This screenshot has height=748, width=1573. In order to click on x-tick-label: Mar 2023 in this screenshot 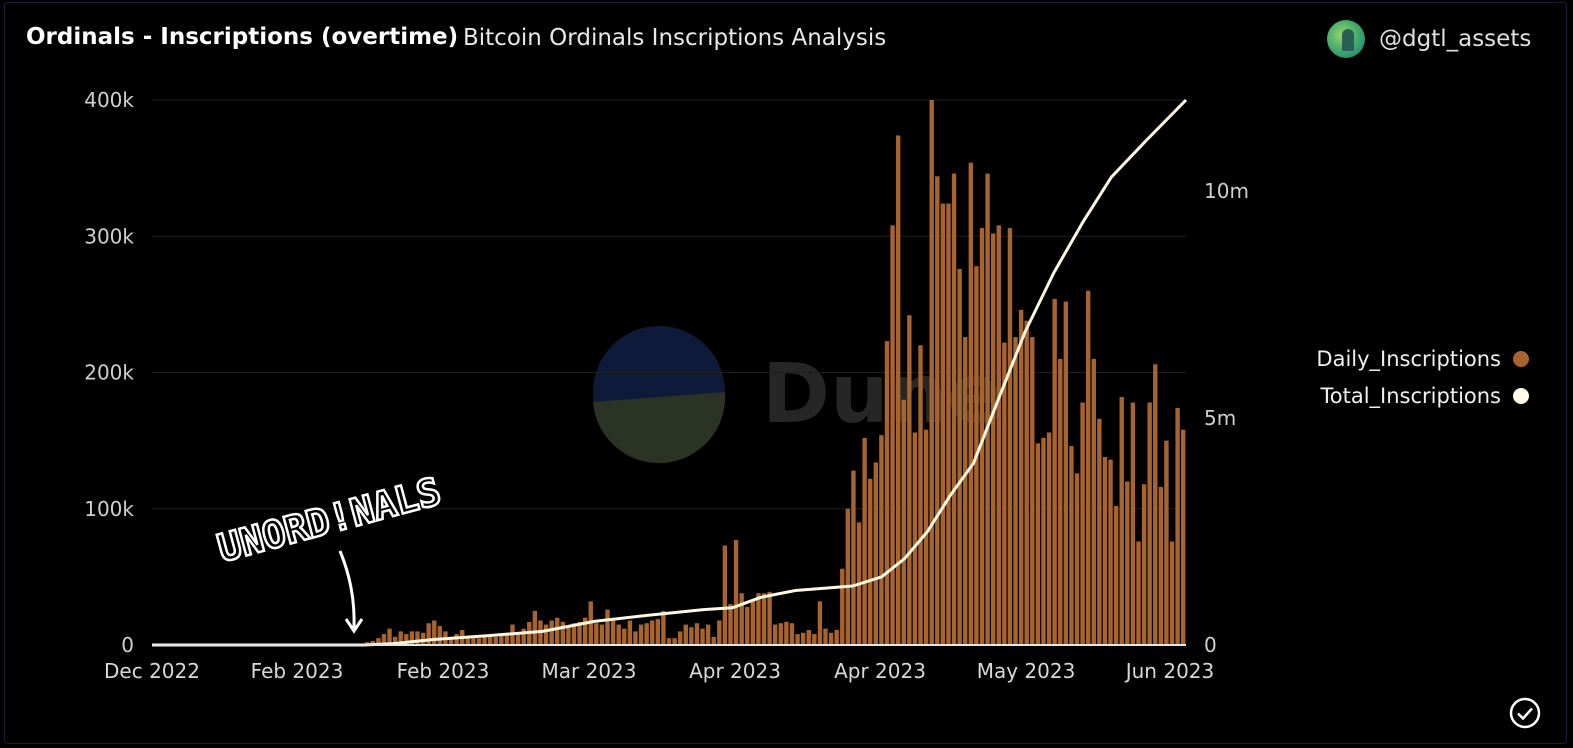, I will do `click(589, 671)`.